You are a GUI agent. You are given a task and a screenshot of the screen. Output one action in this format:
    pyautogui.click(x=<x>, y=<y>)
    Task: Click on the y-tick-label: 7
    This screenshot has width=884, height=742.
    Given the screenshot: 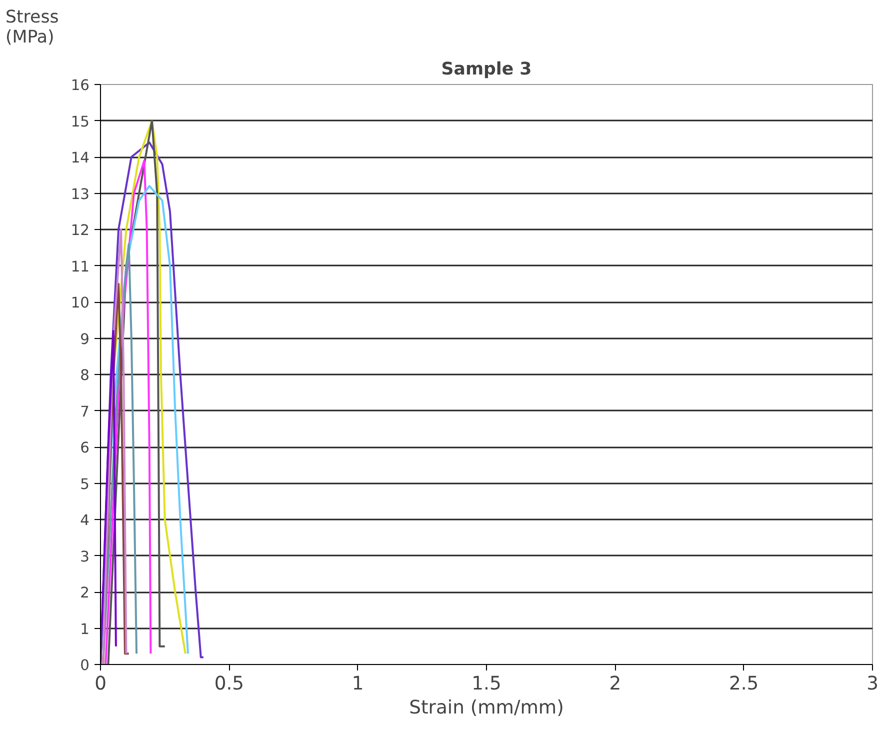 What is the action you would take?
    pyautogui.click(x=85, y=411)
    